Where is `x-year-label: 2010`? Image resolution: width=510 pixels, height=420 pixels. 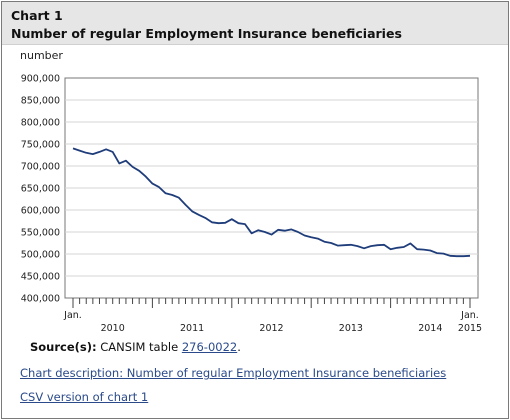
x-year-label: 2010 is located at coordinates (113, 328).